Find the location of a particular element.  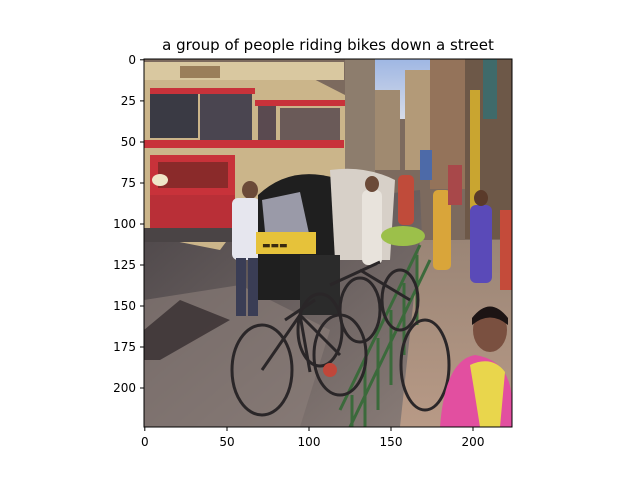

y-axis: 0 25 50 75 100 125 150 175 200 is located at coordinates (128, 224).